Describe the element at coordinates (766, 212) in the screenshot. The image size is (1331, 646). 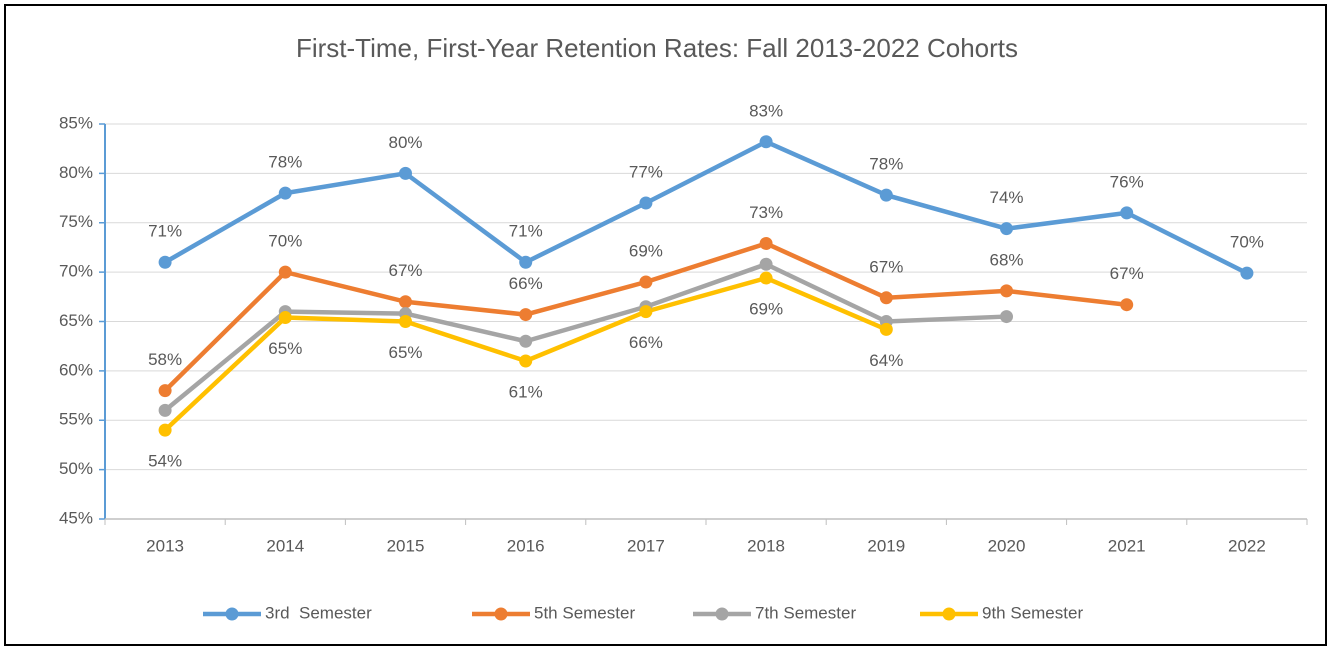
I see `data-label: 73%` at that location.